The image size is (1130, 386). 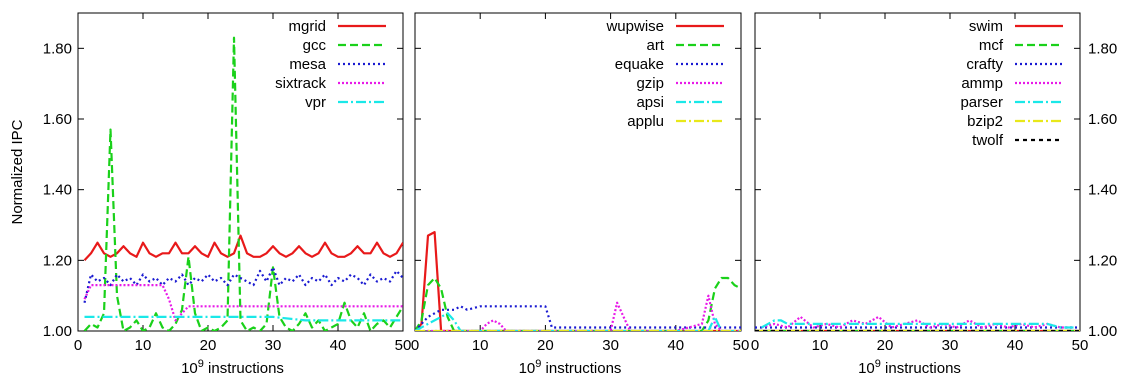 What do you see at coordinates (981, 102) in the screenshot?
I see `legend-label-parser: parser` at bounding box center [981, 102].